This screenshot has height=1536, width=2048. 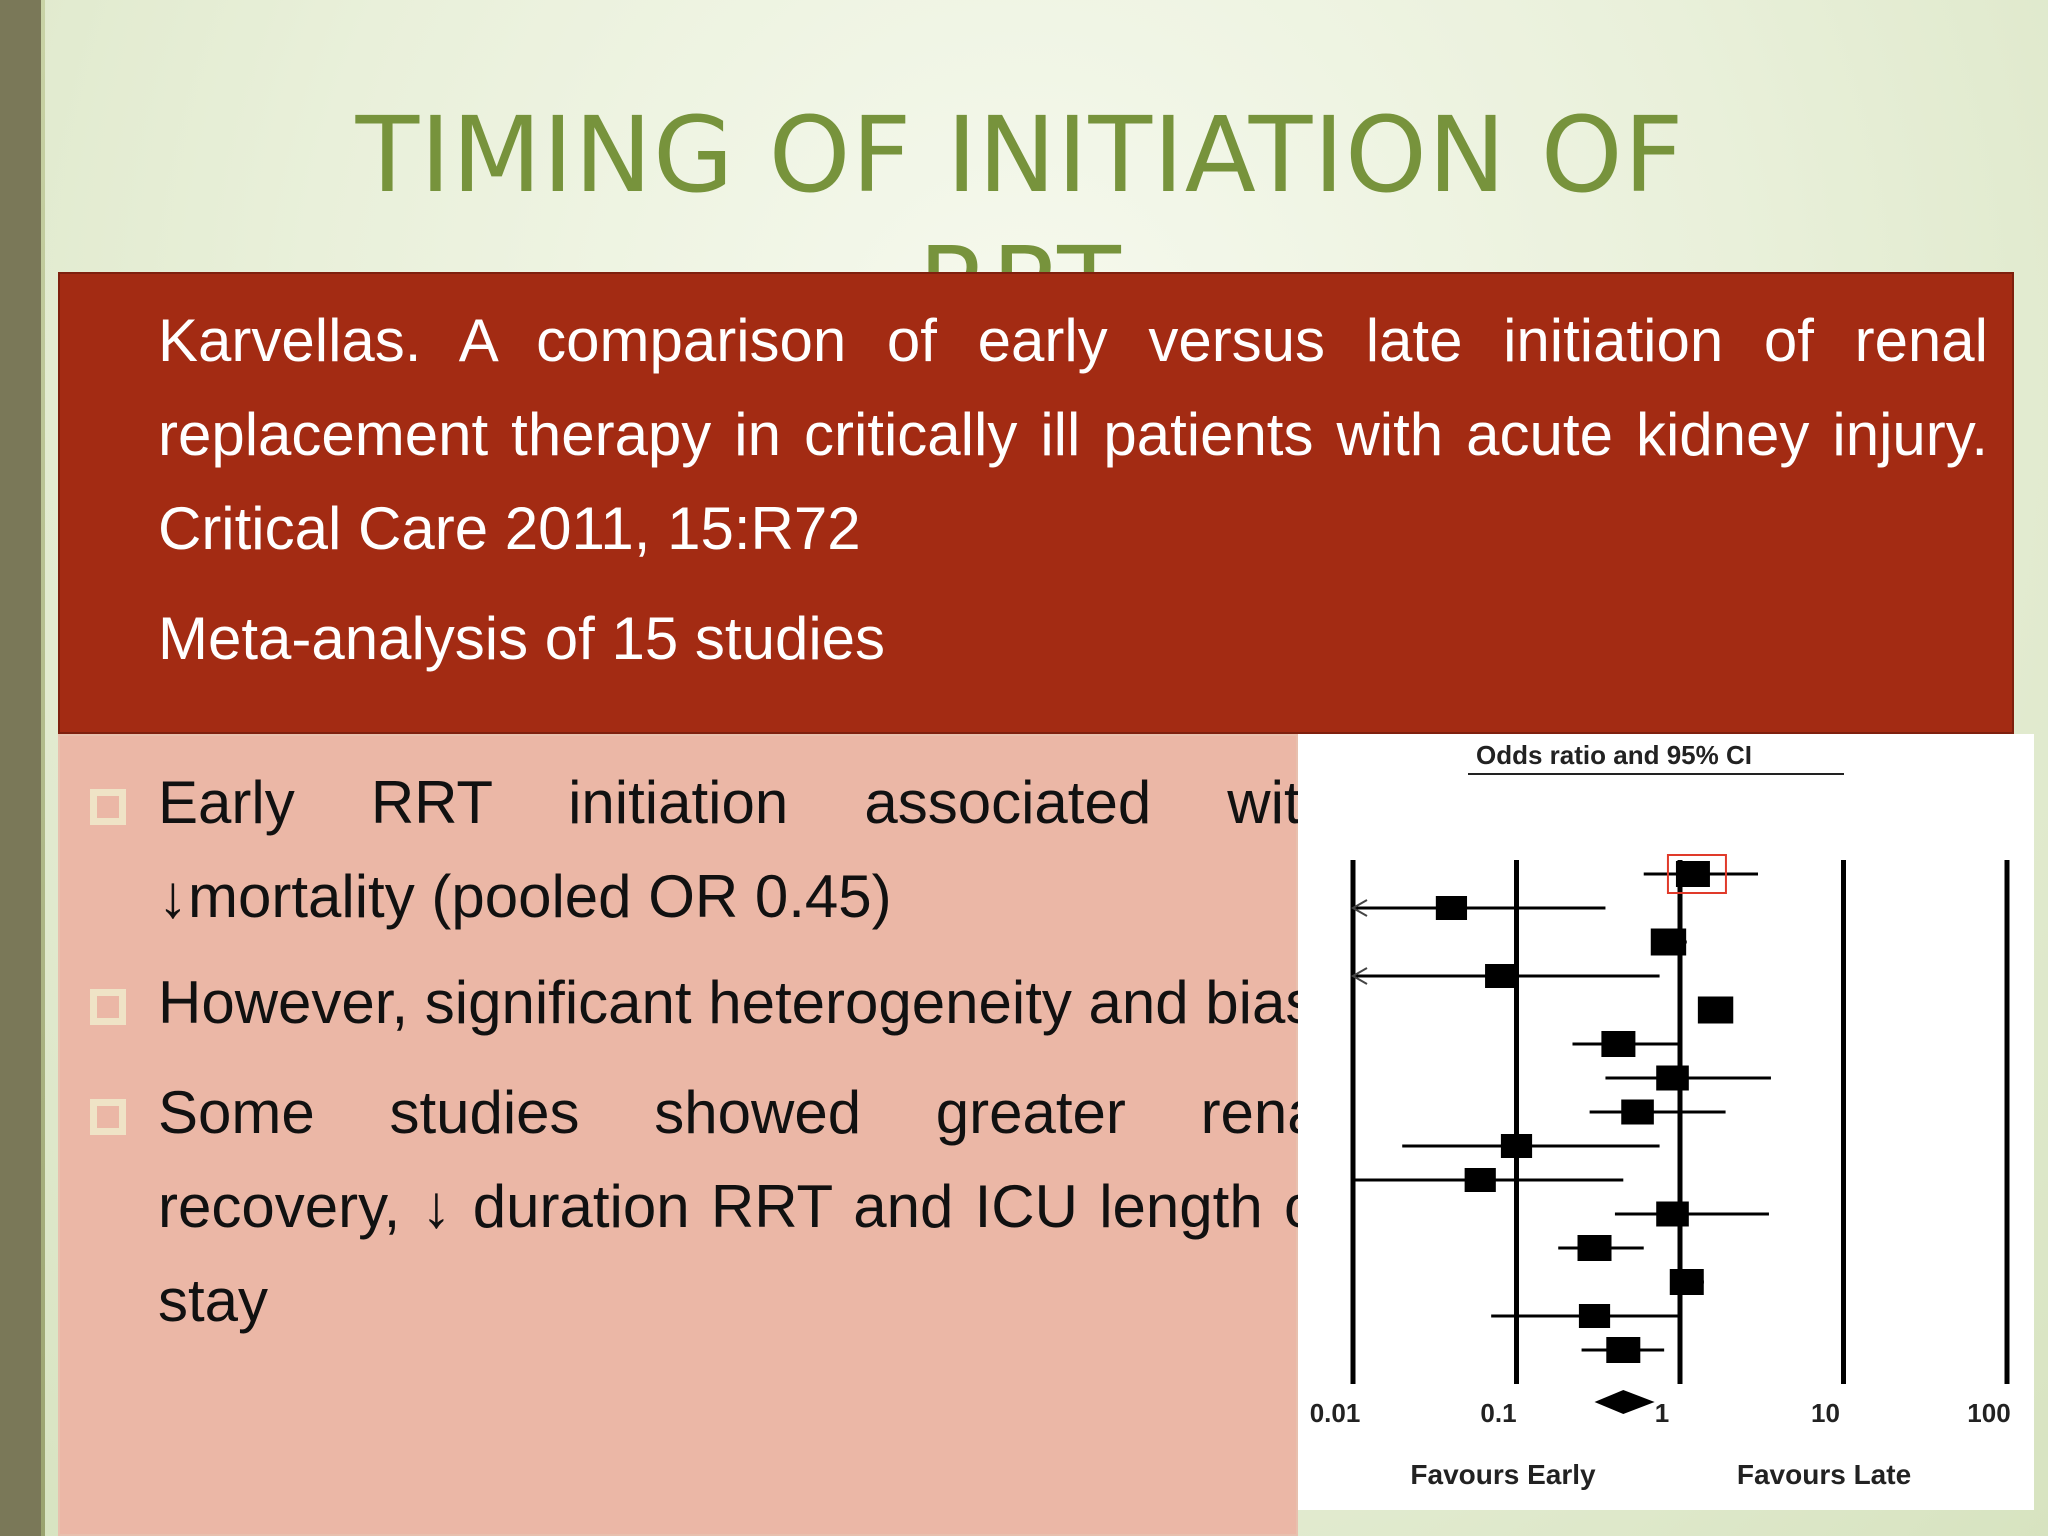 What do you see at coordinates (20, 768) in the screenshot?
I see `left-decor-bar` at bounding box center [20, 768].